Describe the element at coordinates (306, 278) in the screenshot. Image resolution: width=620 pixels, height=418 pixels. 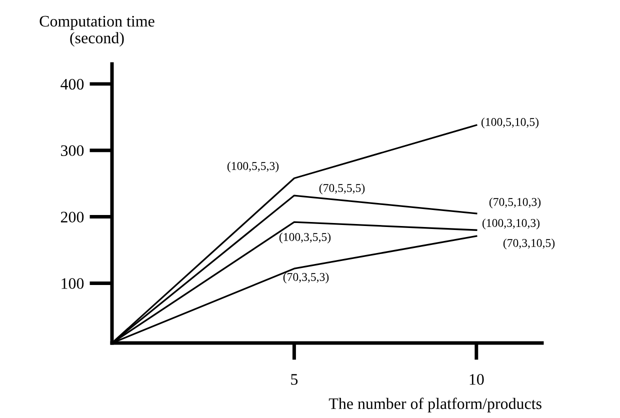
I see `annotation: (70,3,5,3)` at that location.